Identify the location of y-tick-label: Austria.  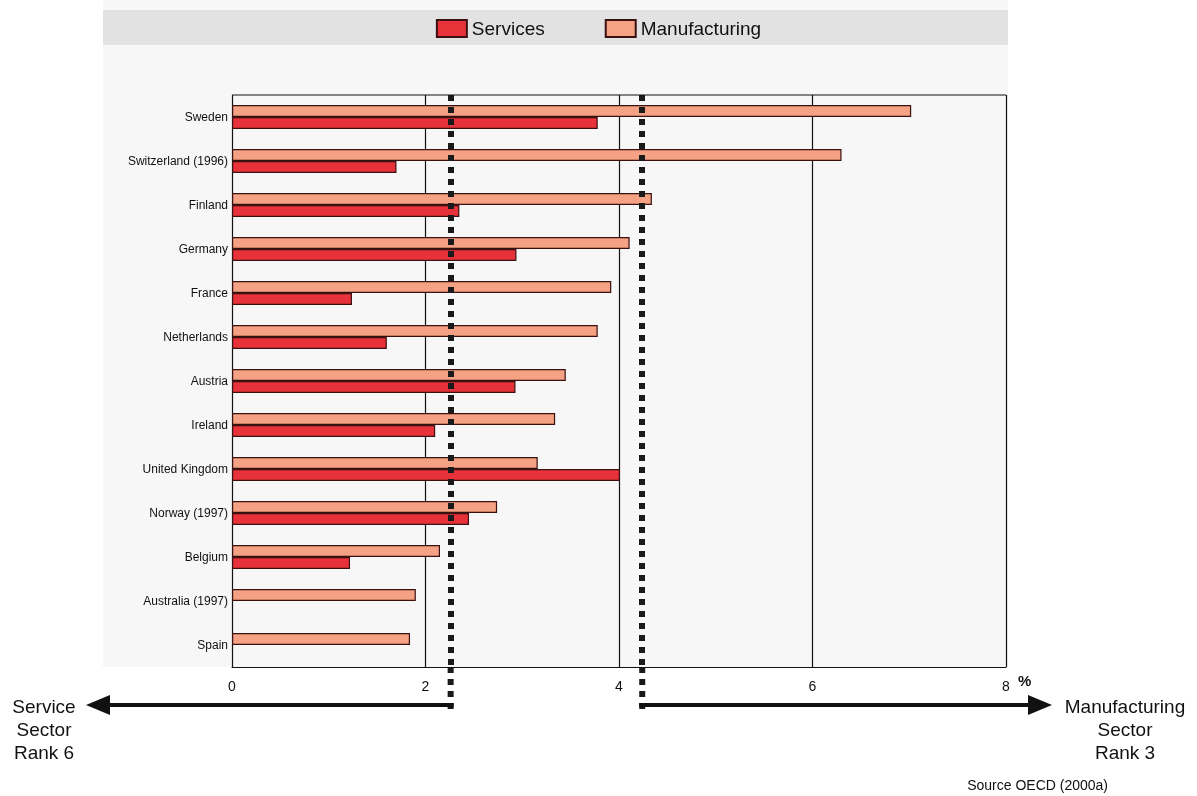
(209, 381).